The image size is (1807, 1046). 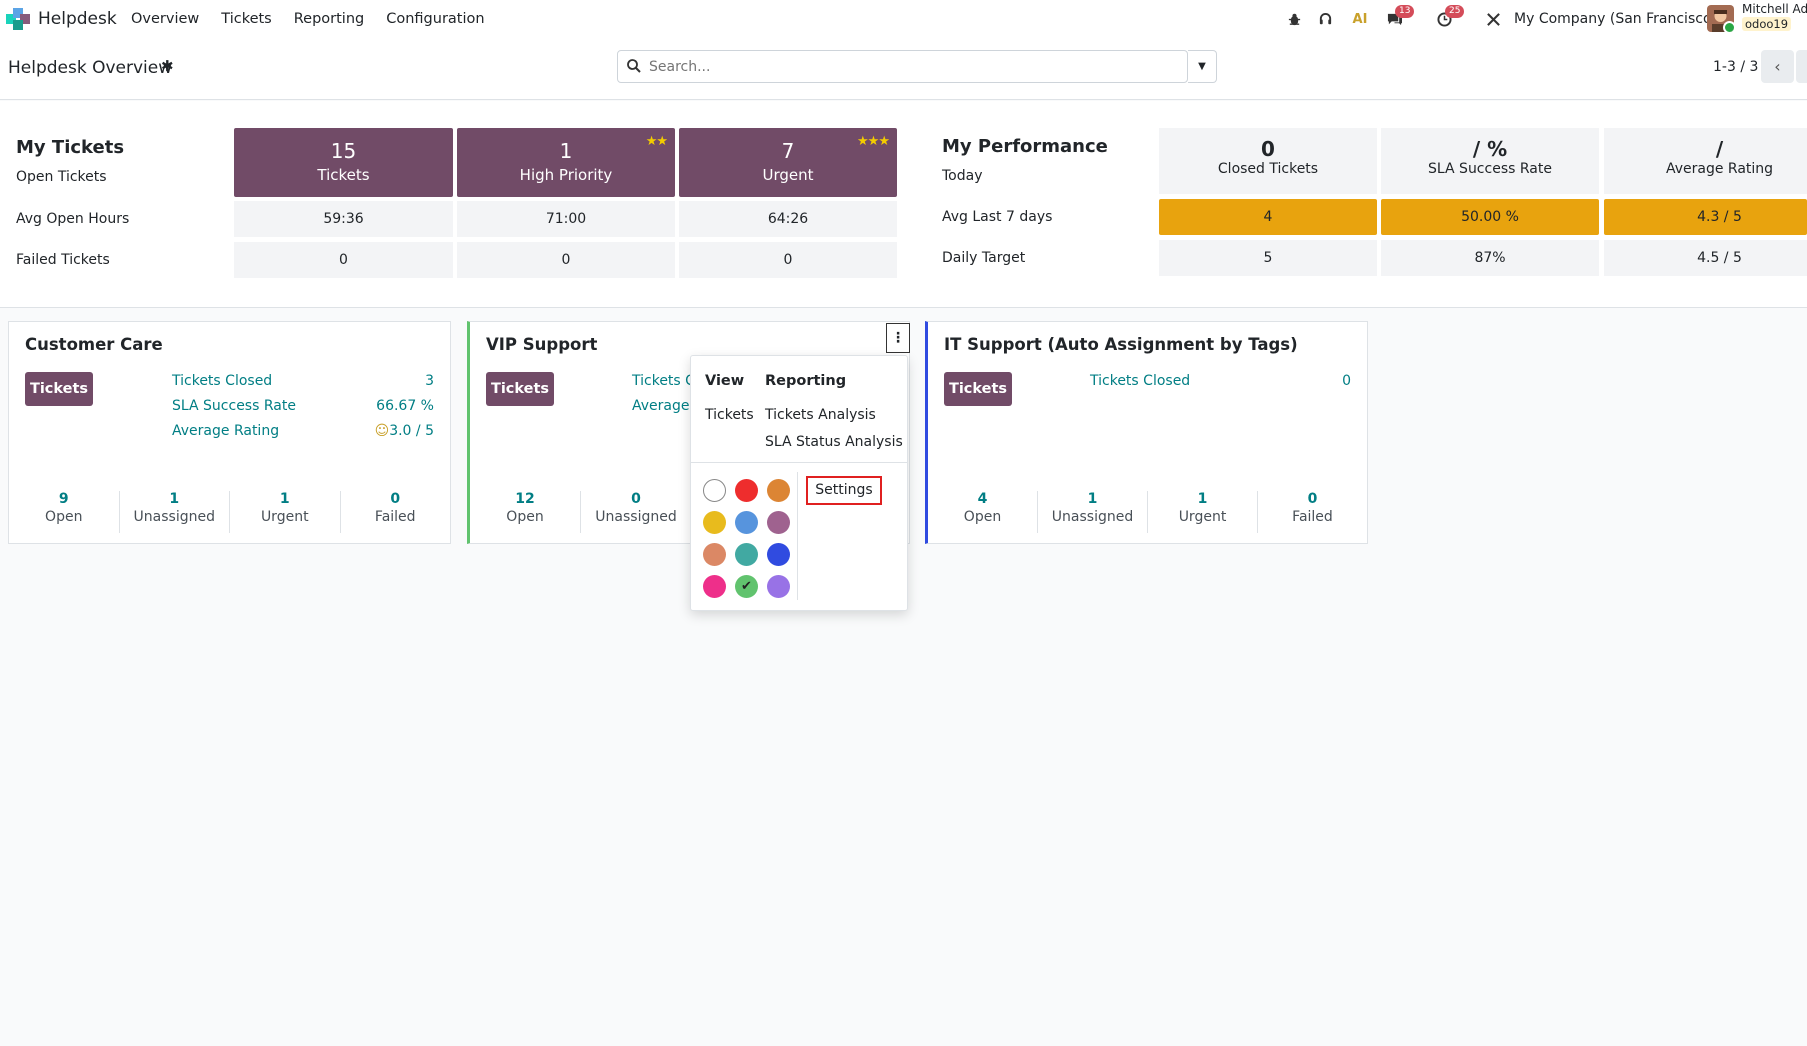 I want to click on sla-success-today: / % SLA Success Rate, so click(x=1490, y=161).